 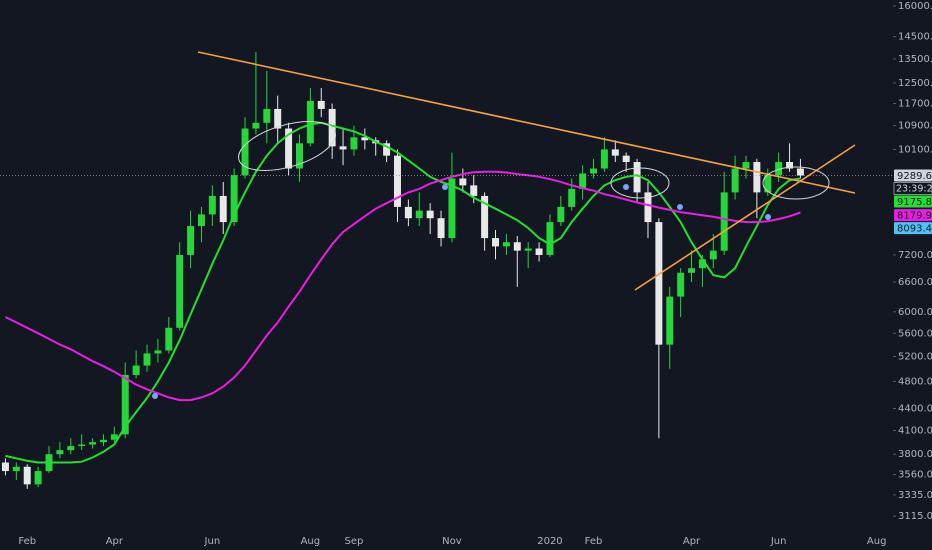 What do you see at coordinates (915, 255) in the screenshot?
I see `y-tick-label: 7200.0` at bounding box center [915, 255].